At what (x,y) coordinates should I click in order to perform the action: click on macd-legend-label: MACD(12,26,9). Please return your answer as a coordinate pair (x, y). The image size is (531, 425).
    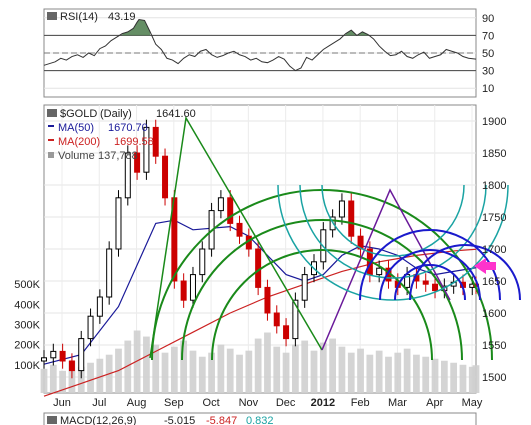
    Looking at the image, I should click on (98, 420).